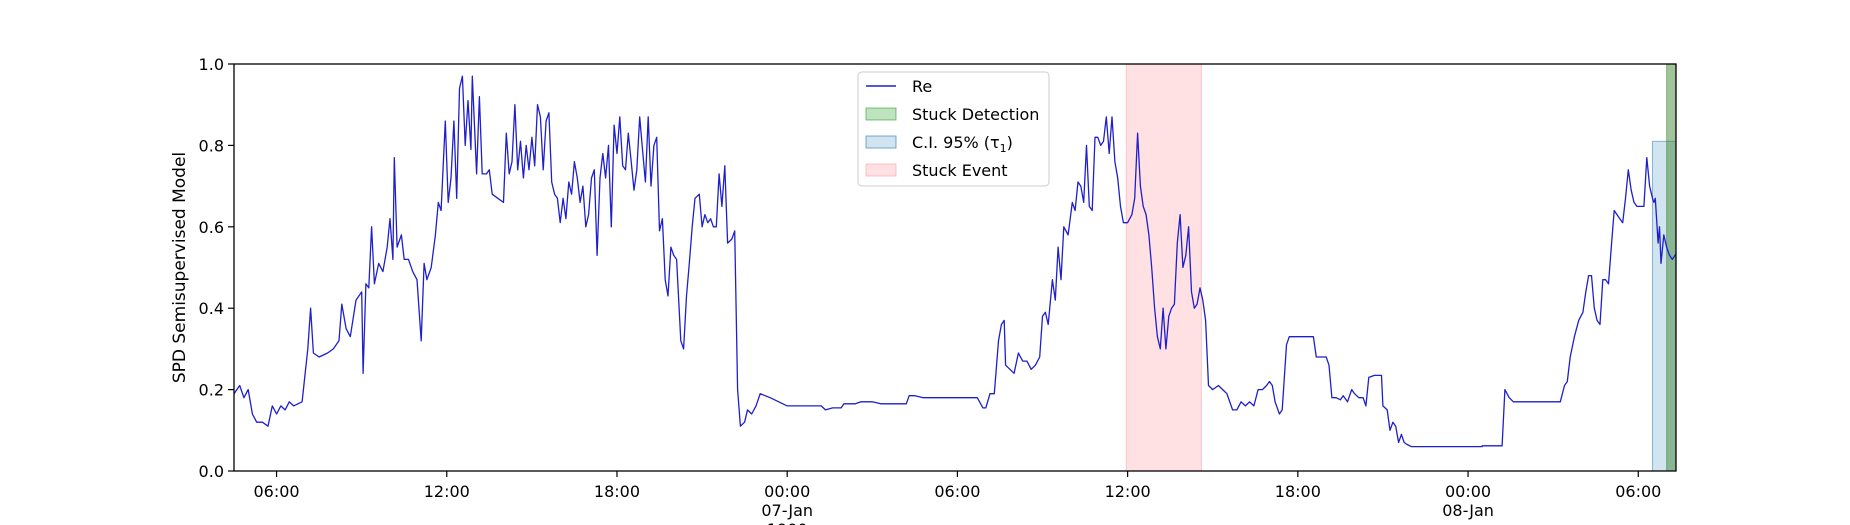  Describe the element at coordinates (1468, 510) in the screenshot. I see `x-tick-date-label: 08-Jan` at that location.